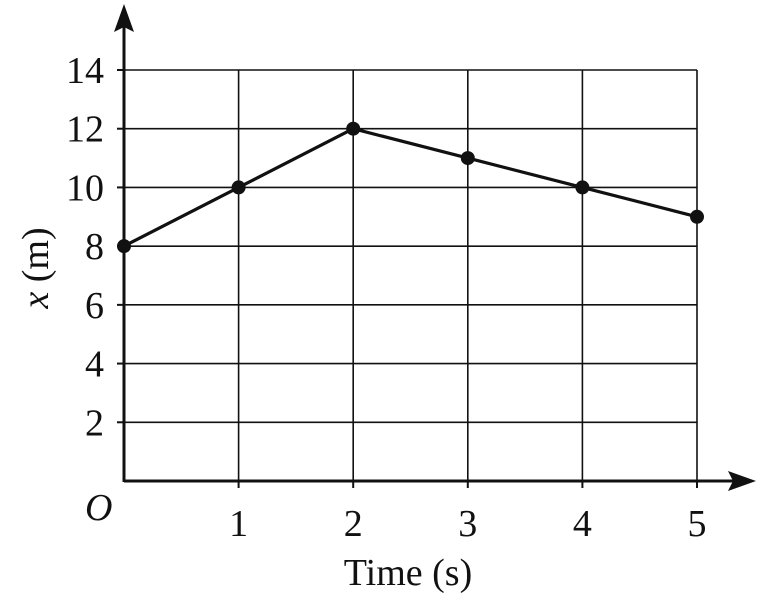  Describe the element at coordinates (85, 130) in the screenshot. I see `y-tick-label: 12` at that location.